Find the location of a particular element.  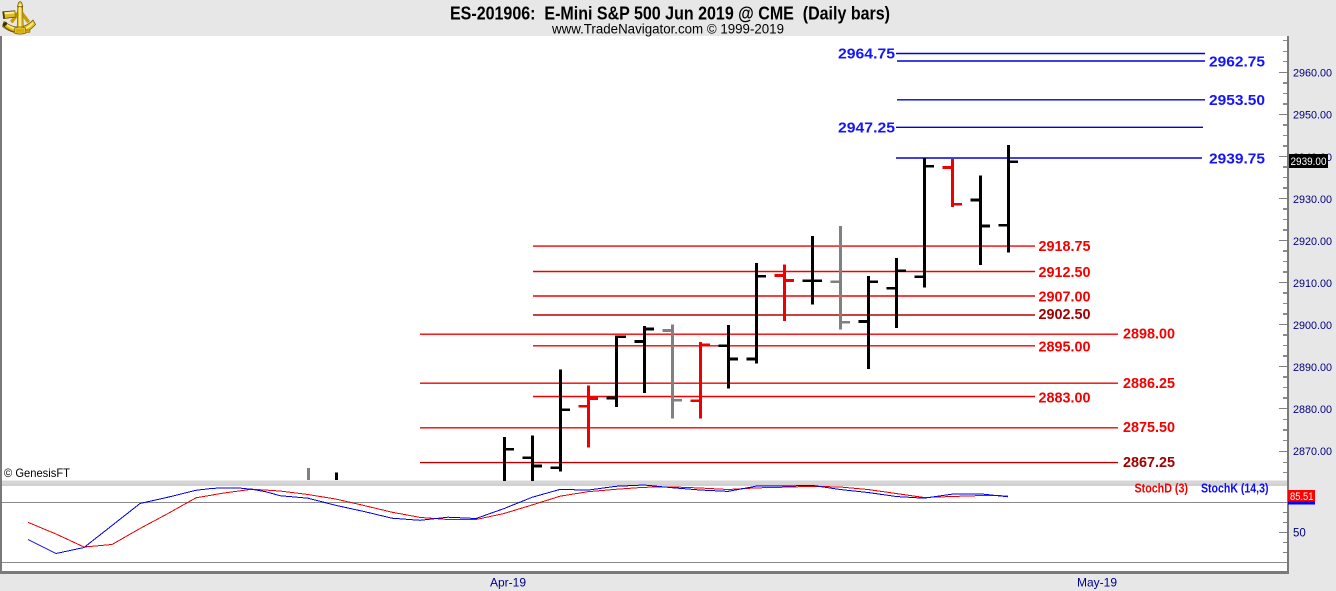

svg-text: 2880.00 is located at coordinates (1312, 410).